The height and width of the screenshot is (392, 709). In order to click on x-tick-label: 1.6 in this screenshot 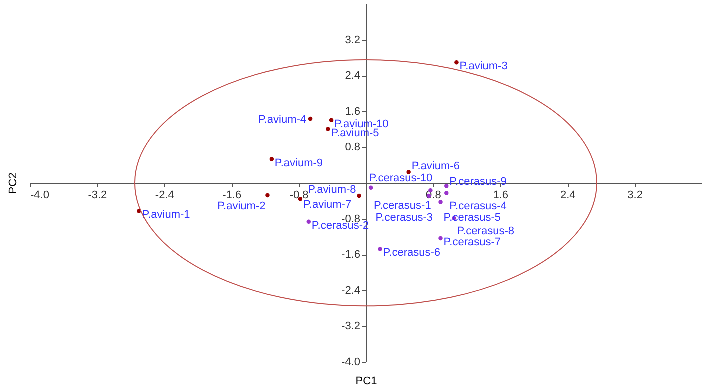, I will do `click(501, 196)`.